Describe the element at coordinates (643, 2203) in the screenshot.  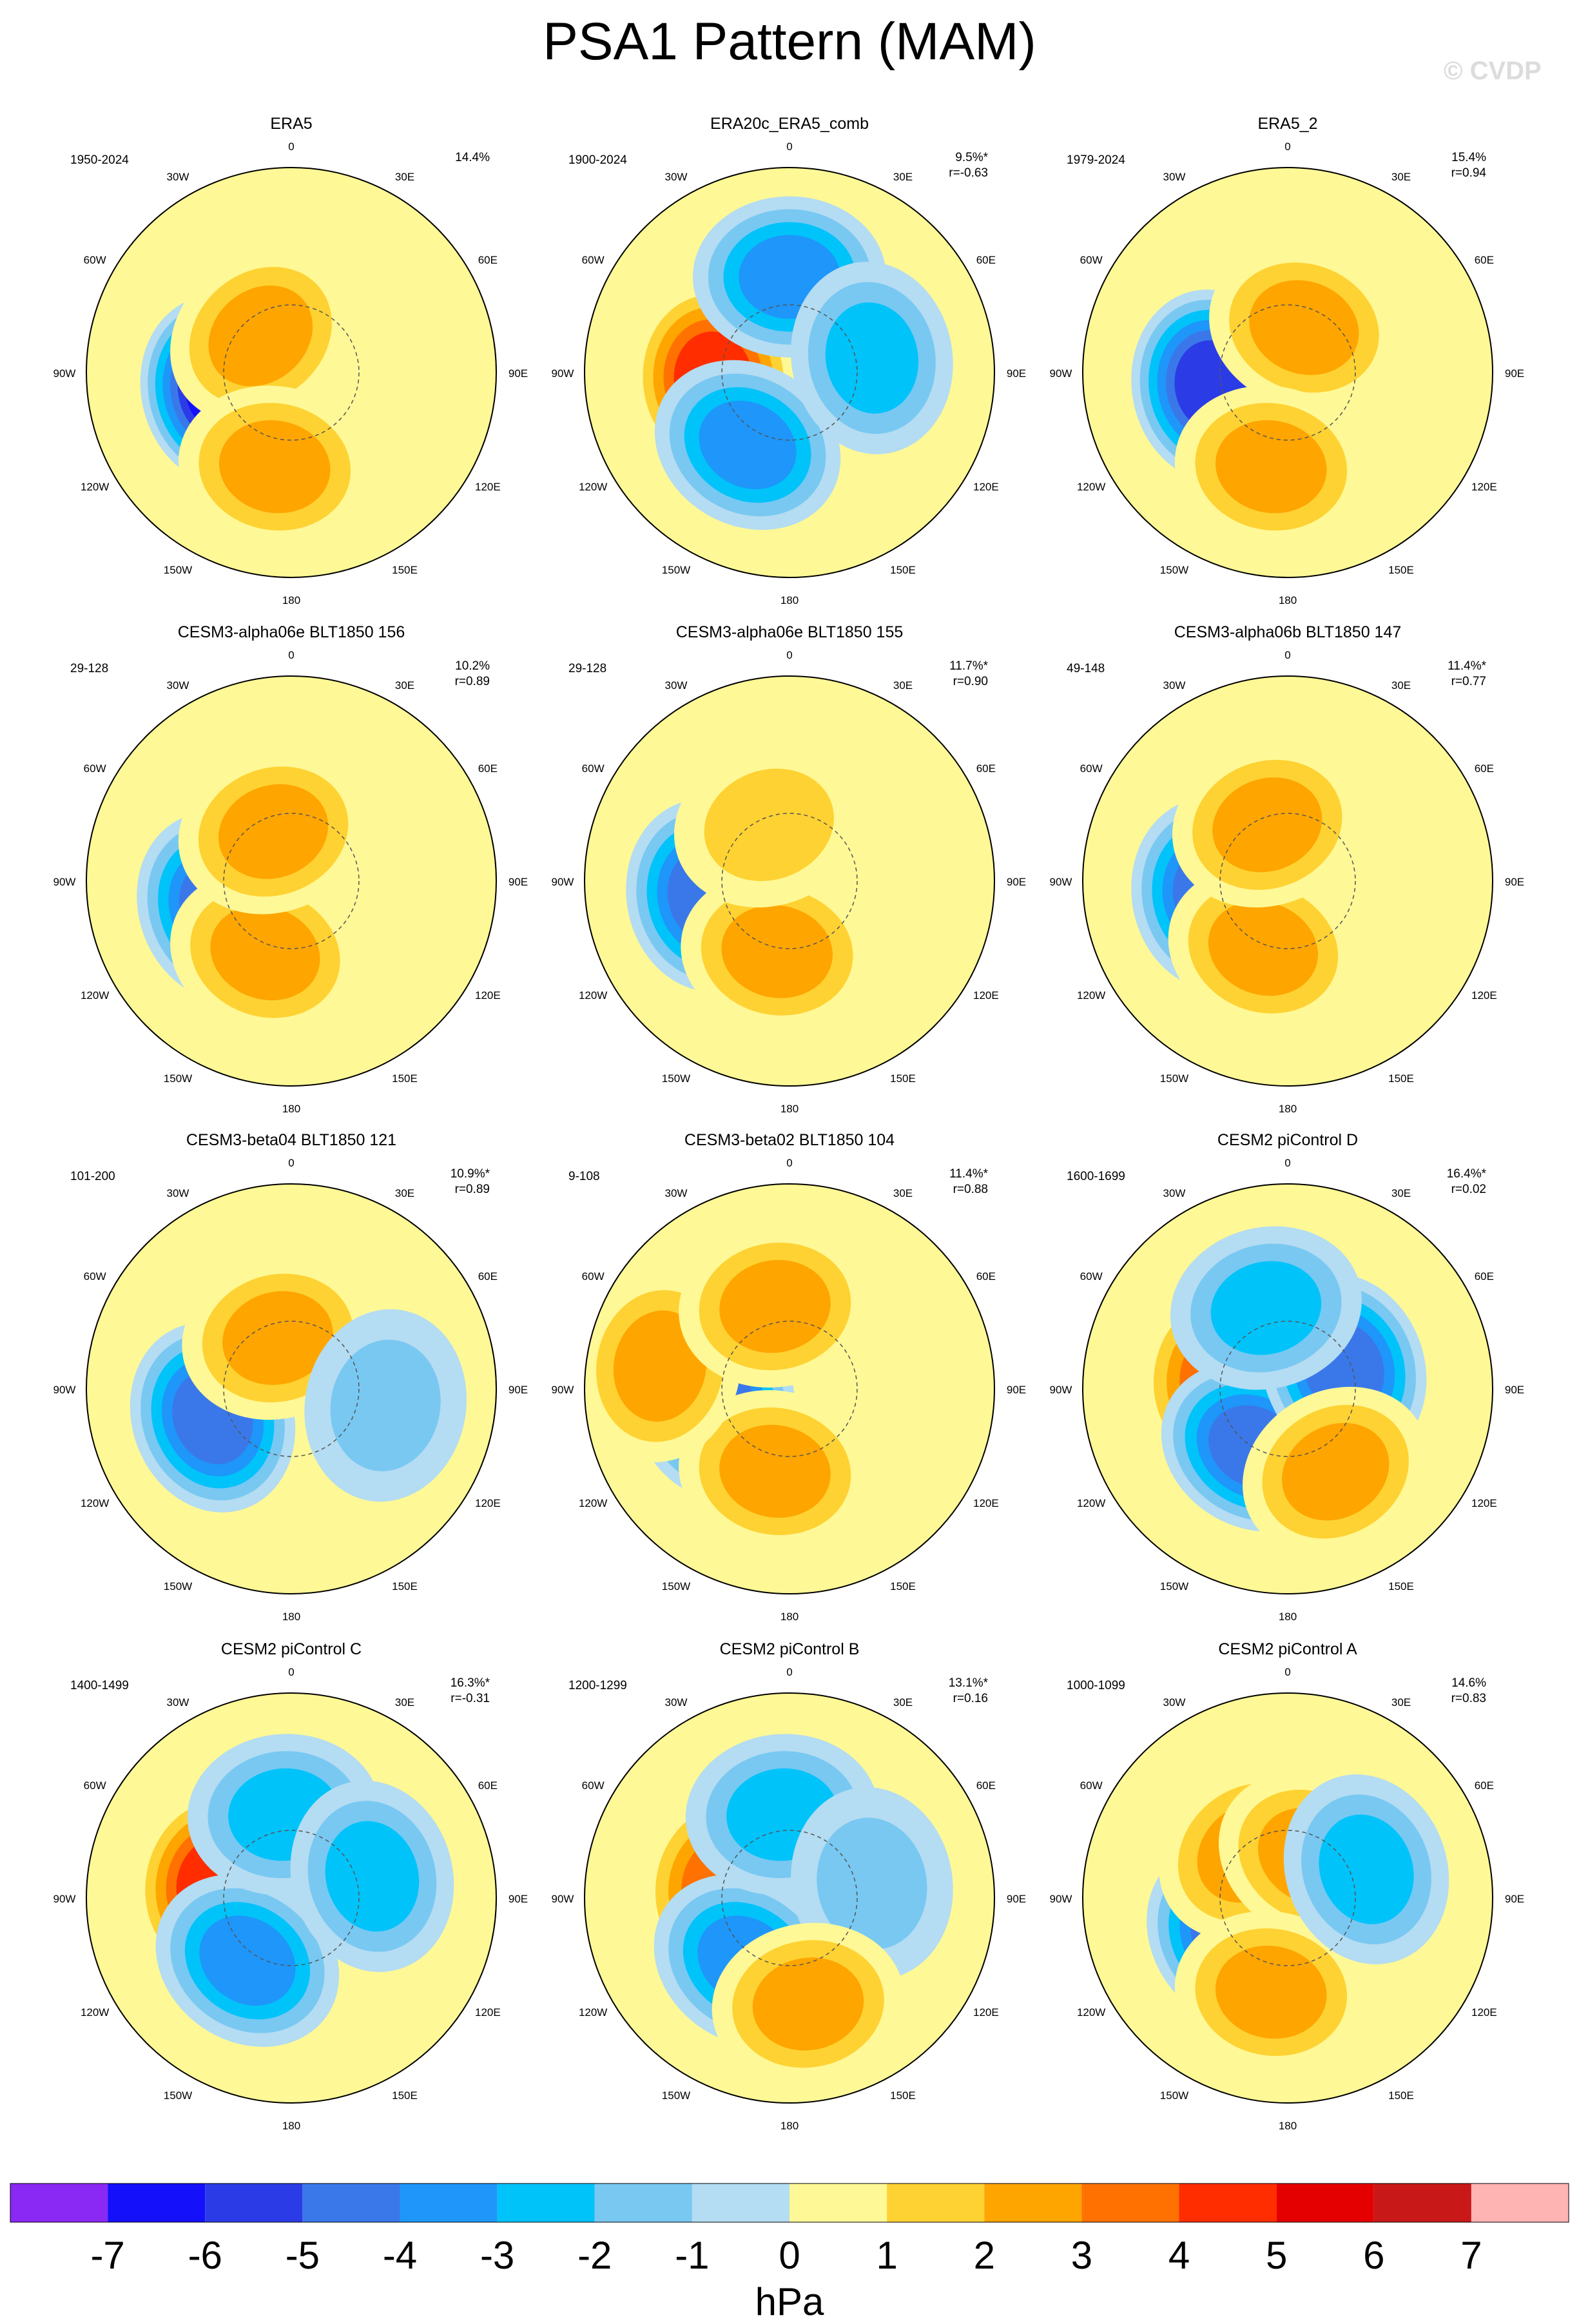
I see `colorbar-swatch` at that location.